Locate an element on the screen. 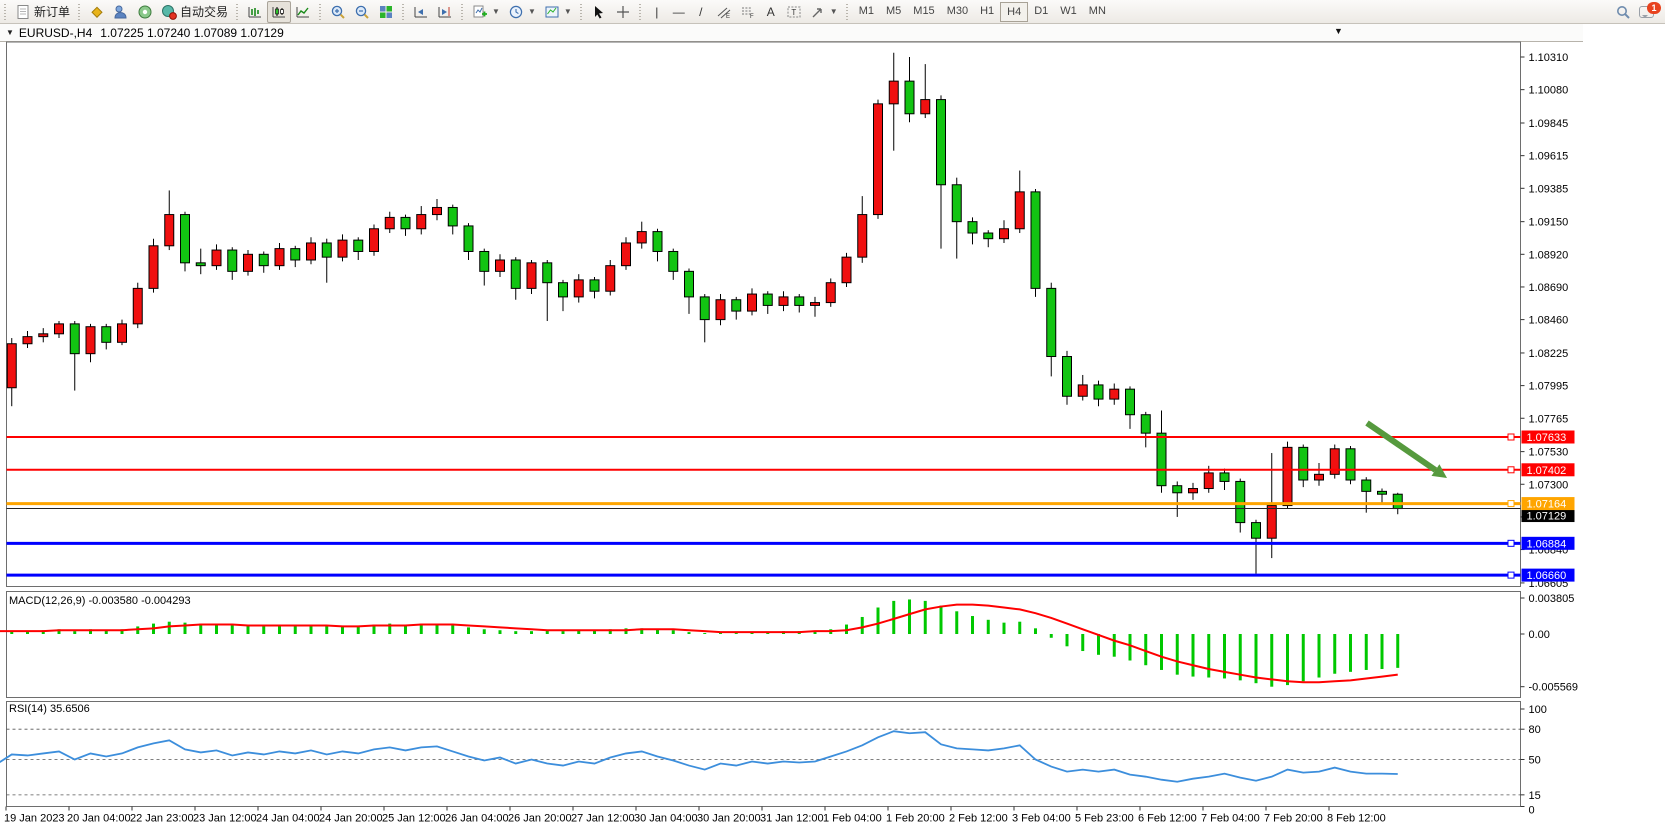 The image size is (1665, 835). cursor-icon is located at coordinates (598, 11).